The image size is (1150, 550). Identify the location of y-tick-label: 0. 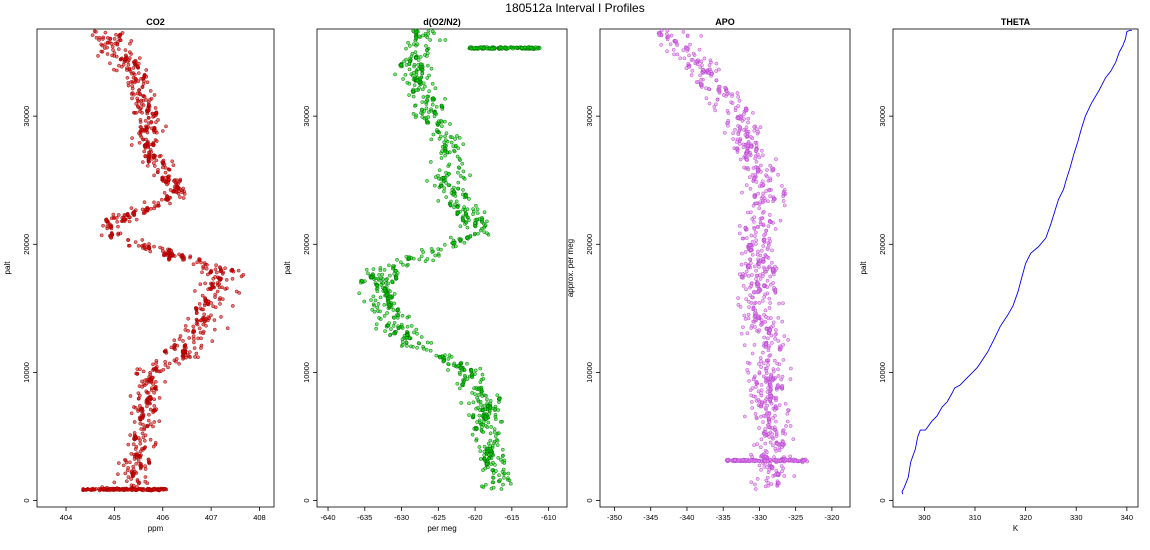
(26, 501).